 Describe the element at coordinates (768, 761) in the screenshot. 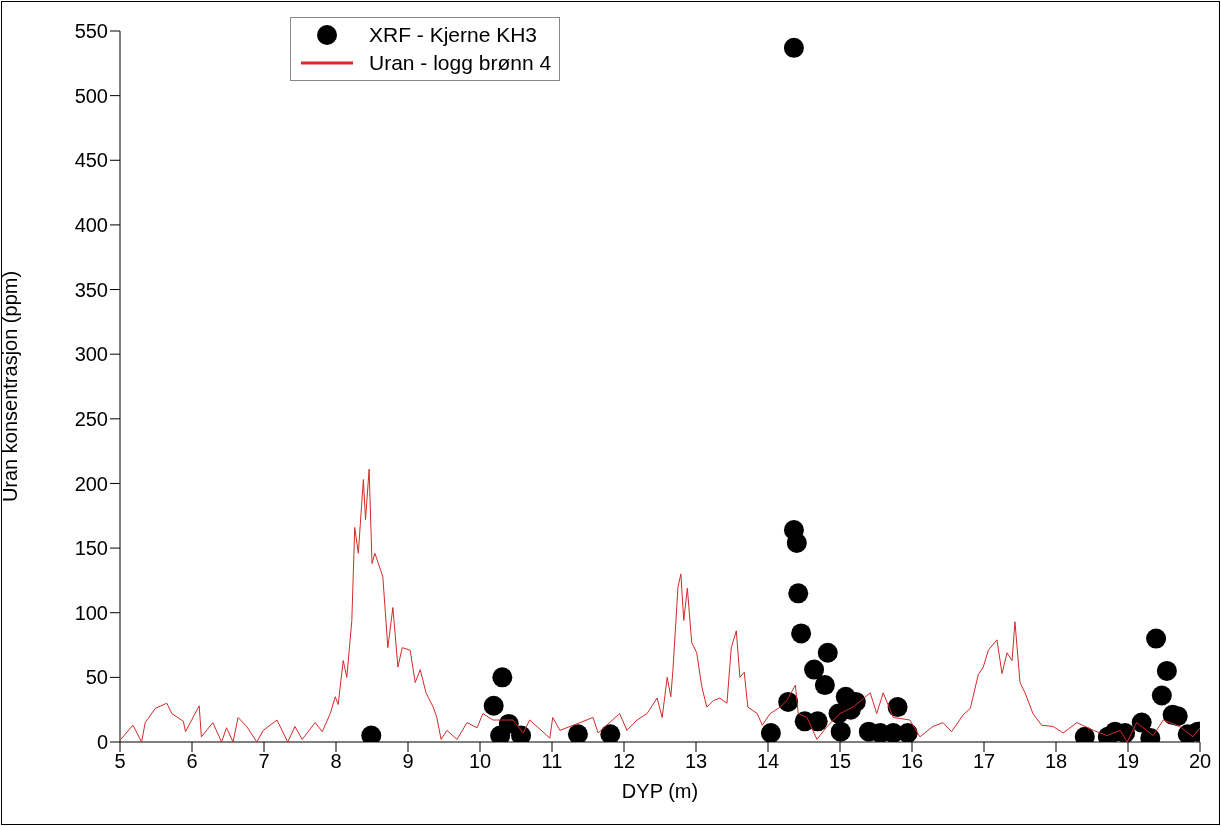

I see `x-tick-label: 14` at that location.